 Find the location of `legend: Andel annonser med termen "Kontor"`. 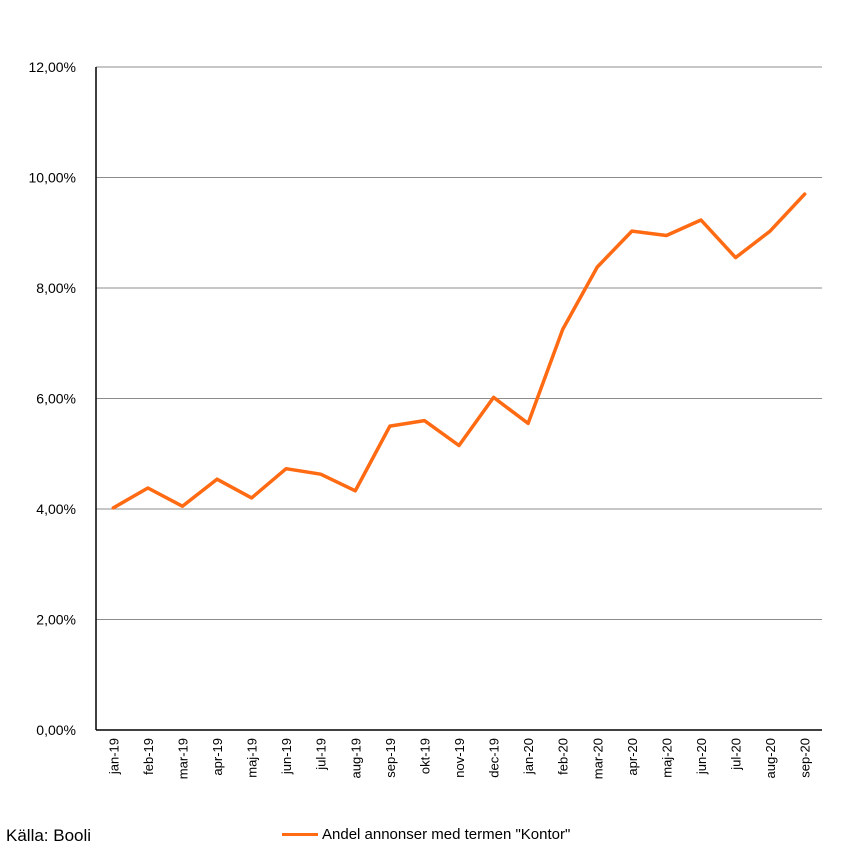

legend: Andel annonser med termen "Kontor" is located at coordinates (426, 834).